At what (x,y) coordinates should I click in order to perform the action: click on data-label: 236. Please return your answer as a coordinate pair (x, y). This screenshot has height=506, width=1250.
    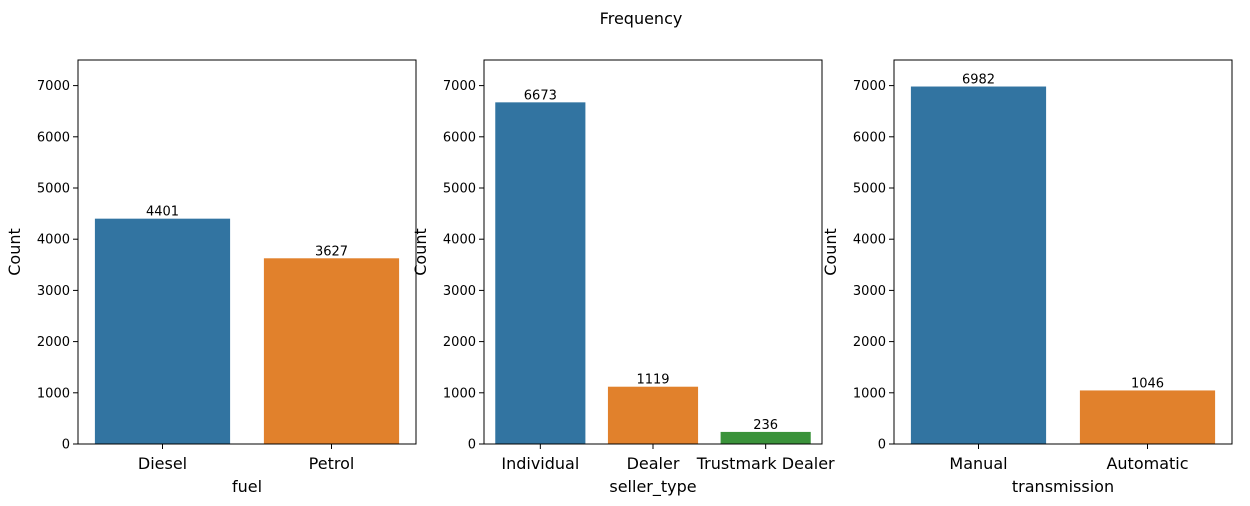
    Looking at the image, I should click on (765, 425).